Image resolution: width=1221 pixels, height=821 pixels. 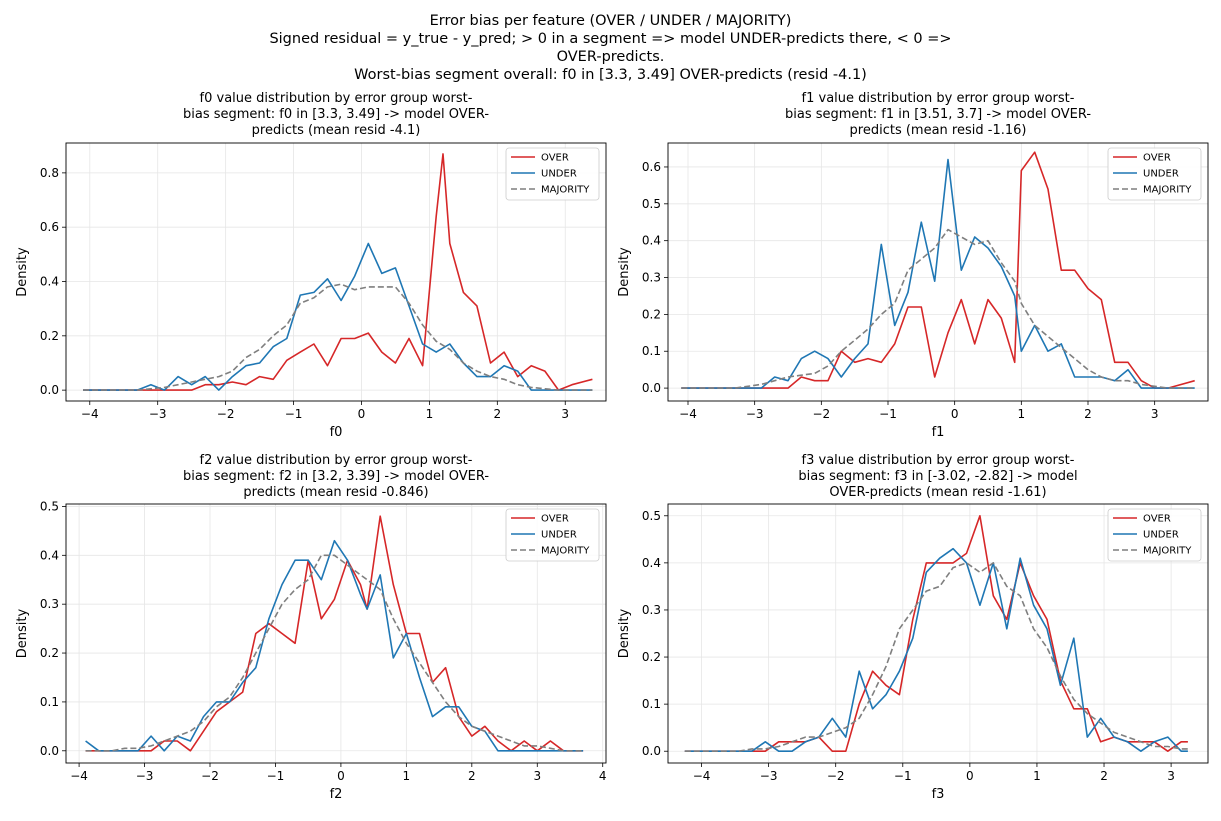 What do you see at coordinates (336, 492) in the screenshot?
I see `panel-title-line: predicts (mean resid -0.846)` at bounding box center [336, 492].